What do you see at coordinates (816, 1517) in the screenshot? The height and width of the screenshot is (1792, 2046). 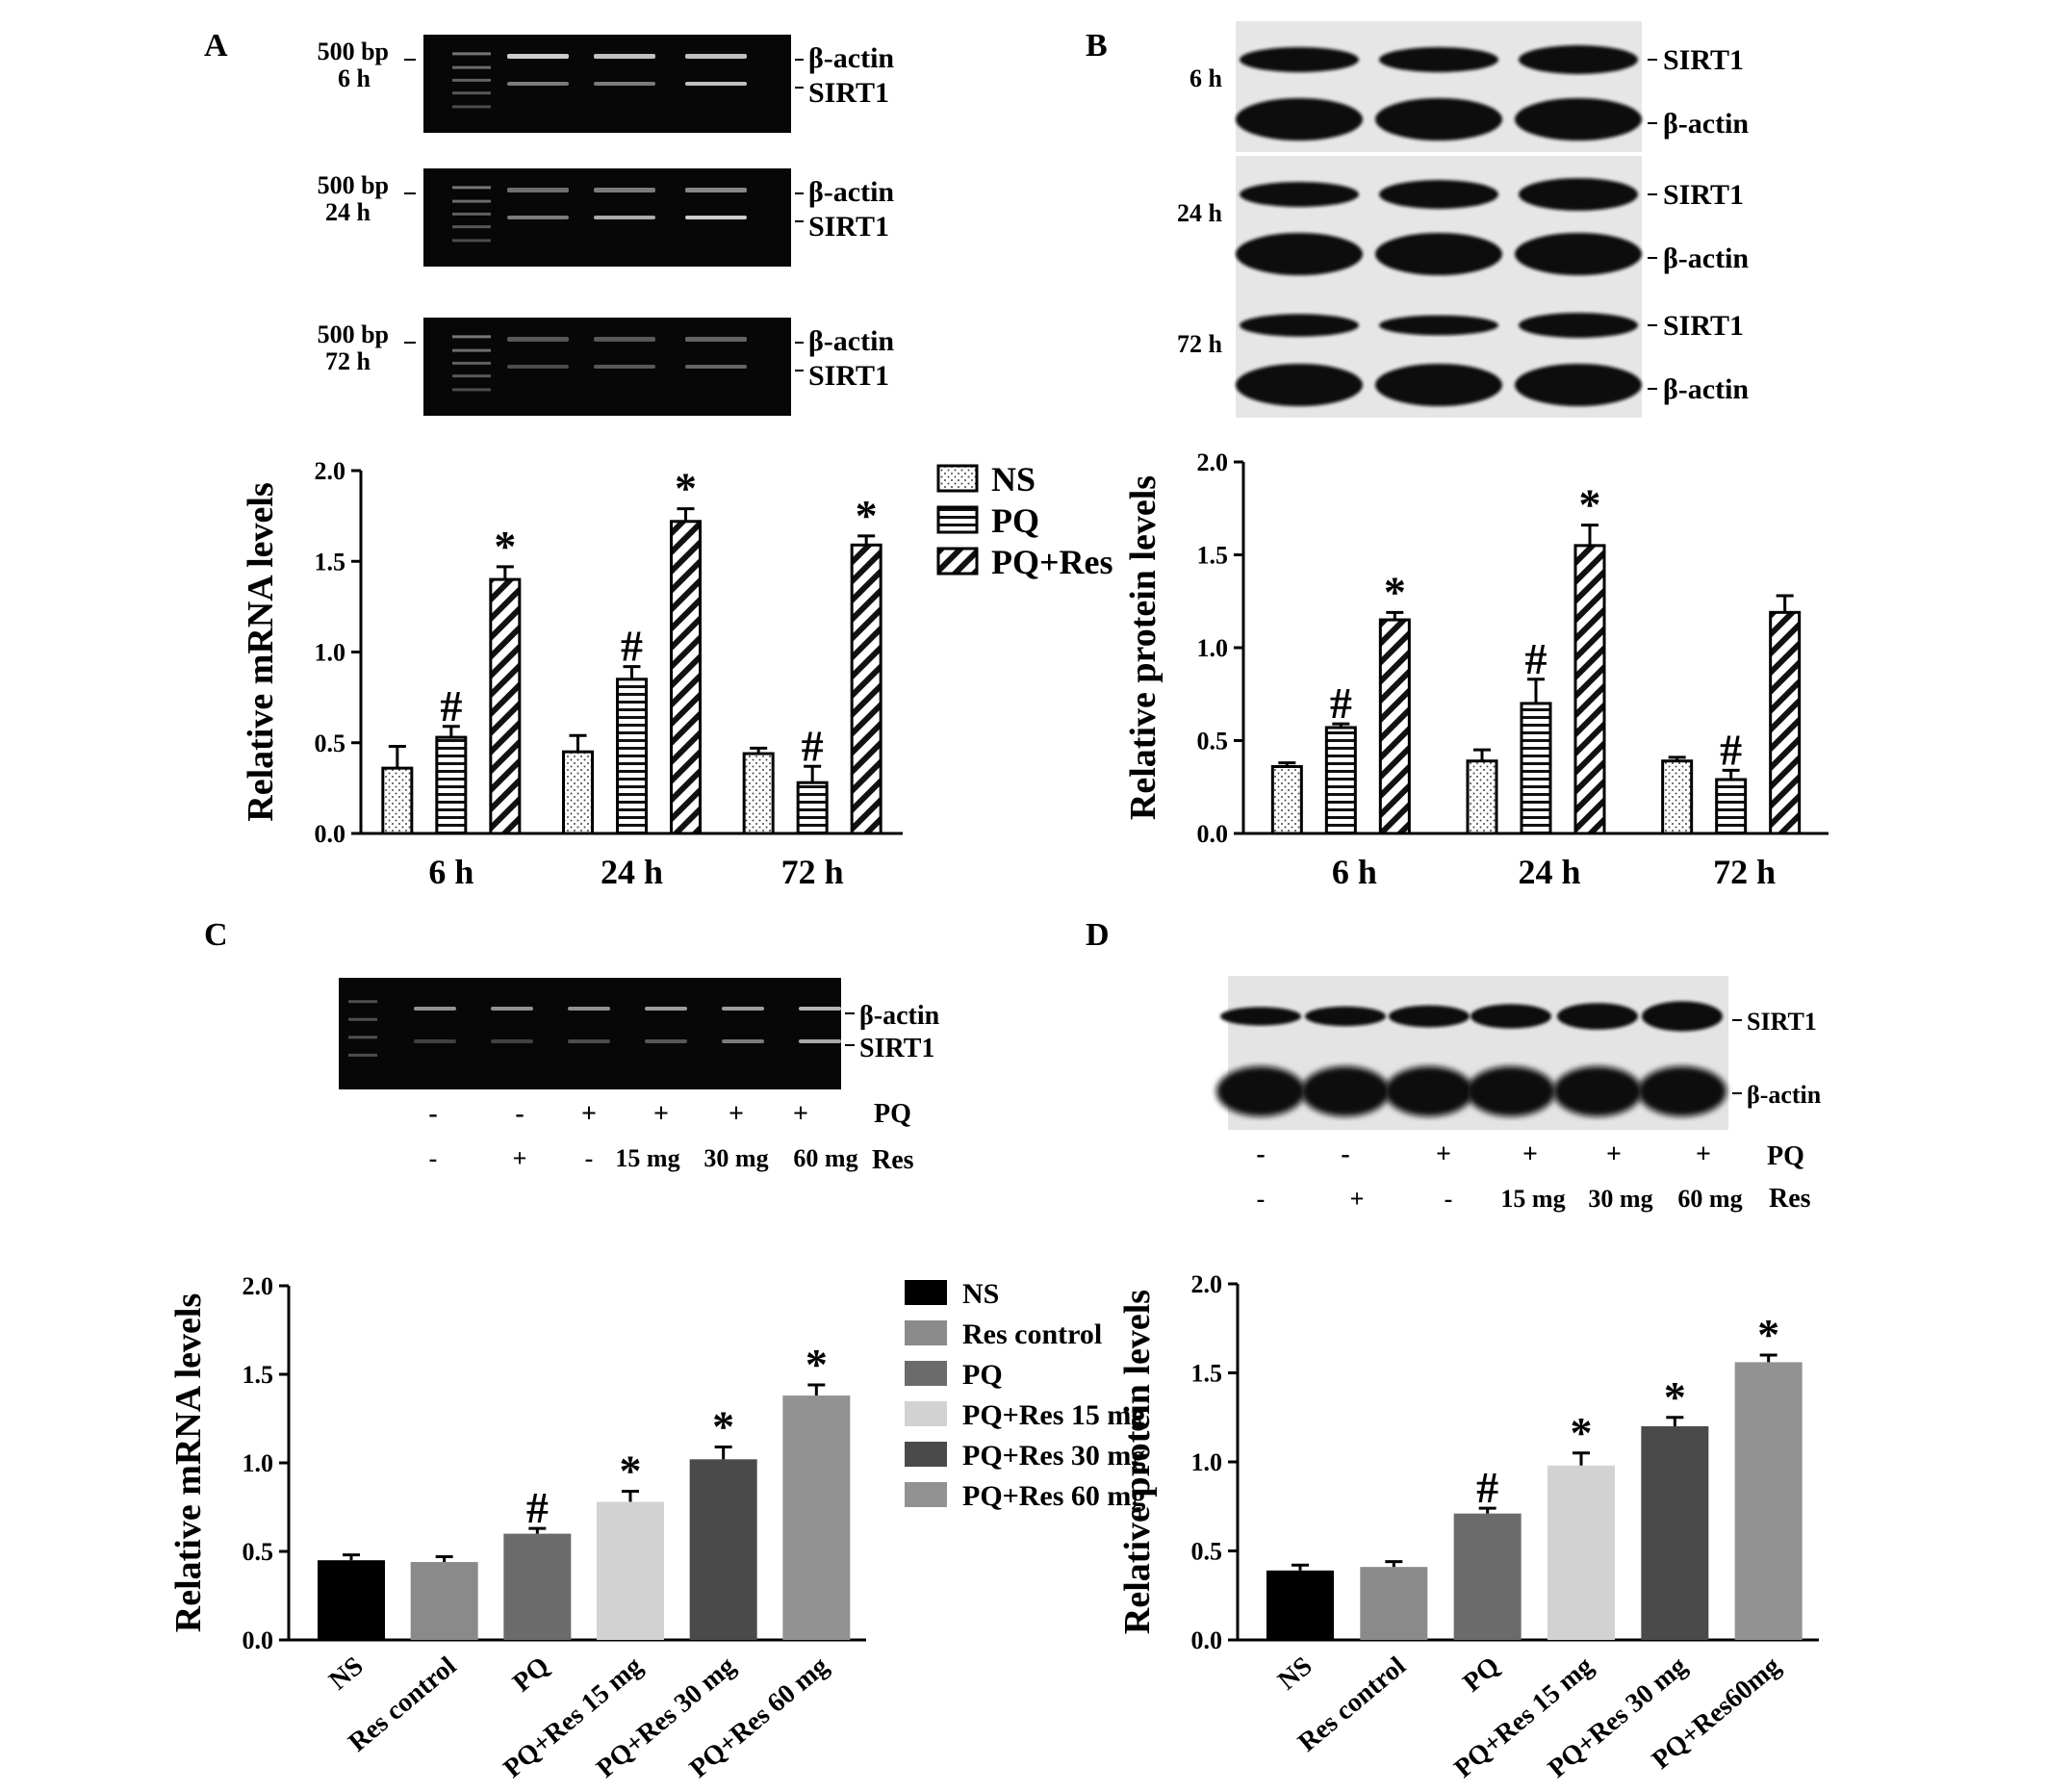 I see `bar-PQ+Res 60 mg` at bounding box center [816, 1517].